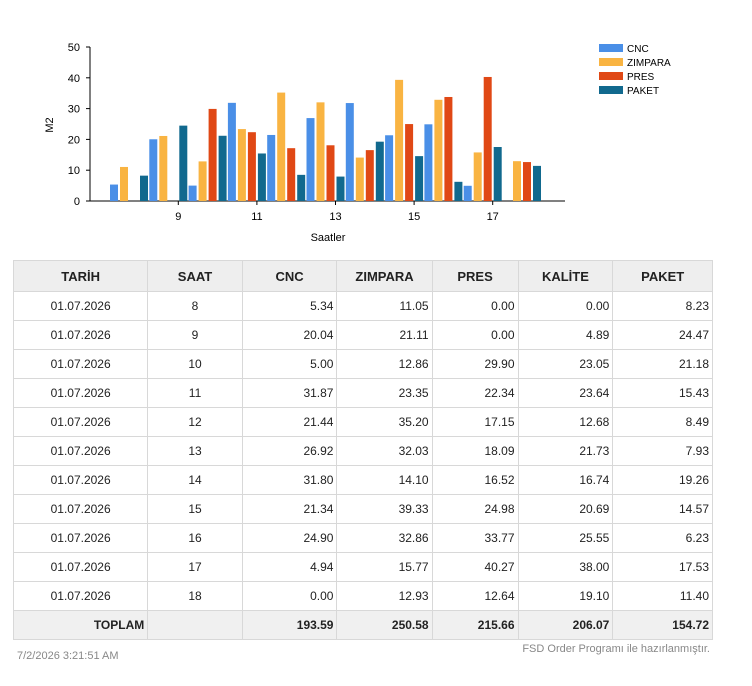 The width and height of the screenshot is (752, 686). Describe the element at coordinates (475, 451) in the screenshot. I see `cell-pres: 18.09` at that location.